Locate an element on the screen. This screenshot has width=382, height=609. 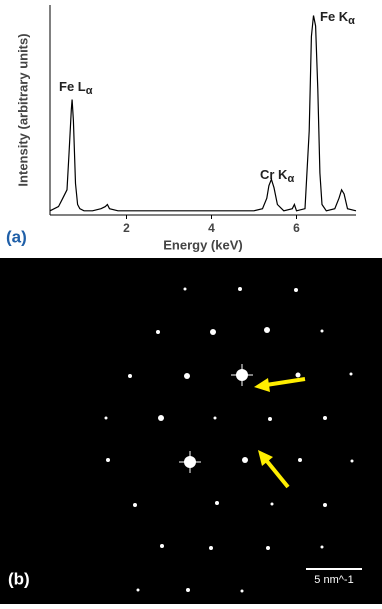
annotation: Fe Kα is located at coordinates (337, 17).